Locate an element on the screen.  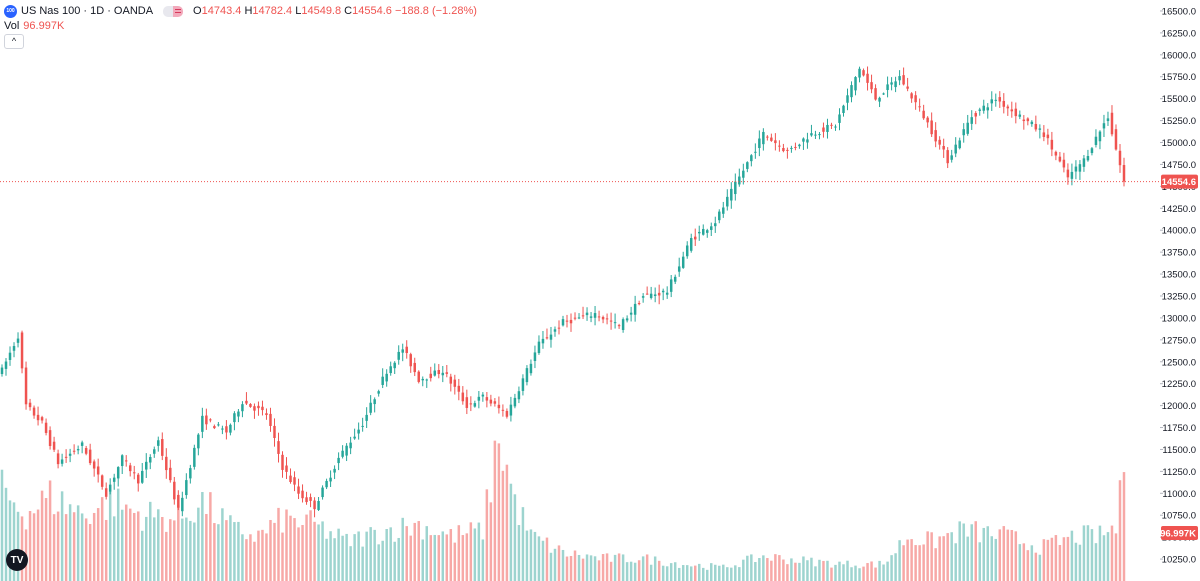
menu-icon is located at coordinates (178, 11).